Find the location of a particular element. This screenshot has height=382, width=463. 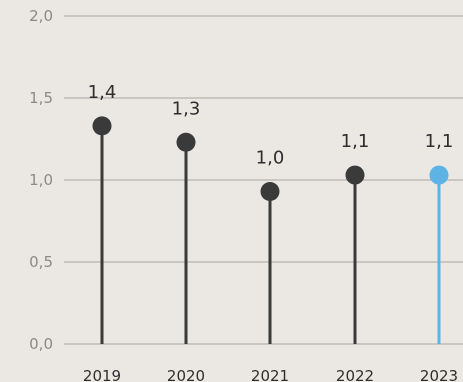

x-axis-ticks: 2019 2020 2021 2022 2023 is located at coordinates (270, 374).